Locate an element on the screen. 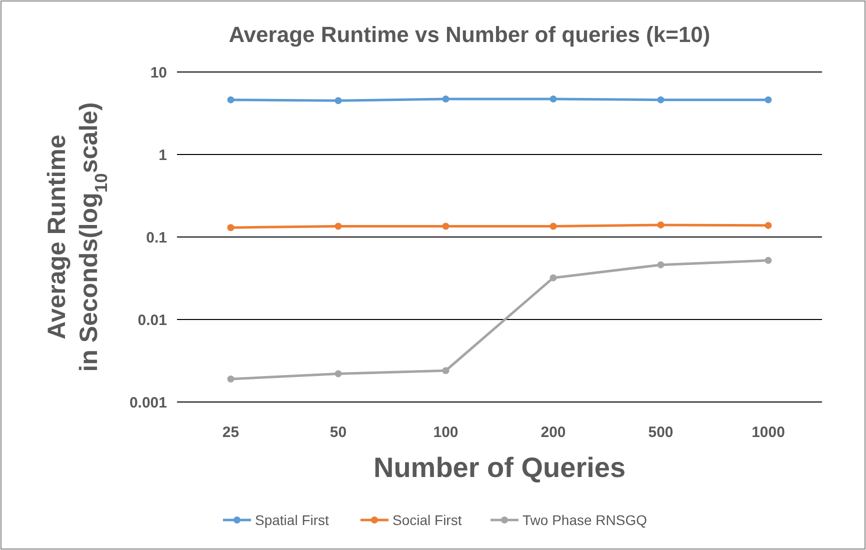 Image resolution: width=866 pixels, height=550 pixels. x-axis-title: Number of Queries is located at coordinates (499, 467).